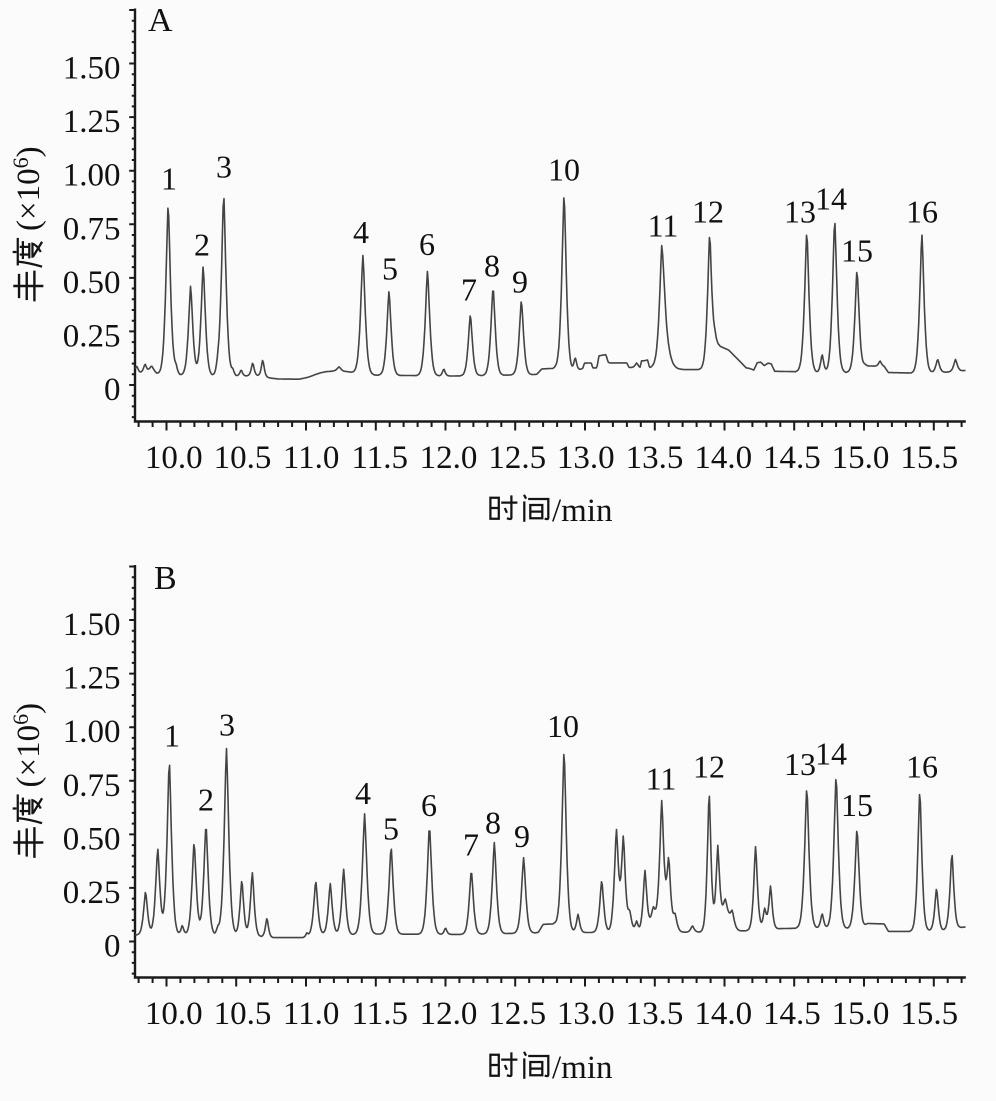  I want to click on svg-text: B, so click(165, 578).